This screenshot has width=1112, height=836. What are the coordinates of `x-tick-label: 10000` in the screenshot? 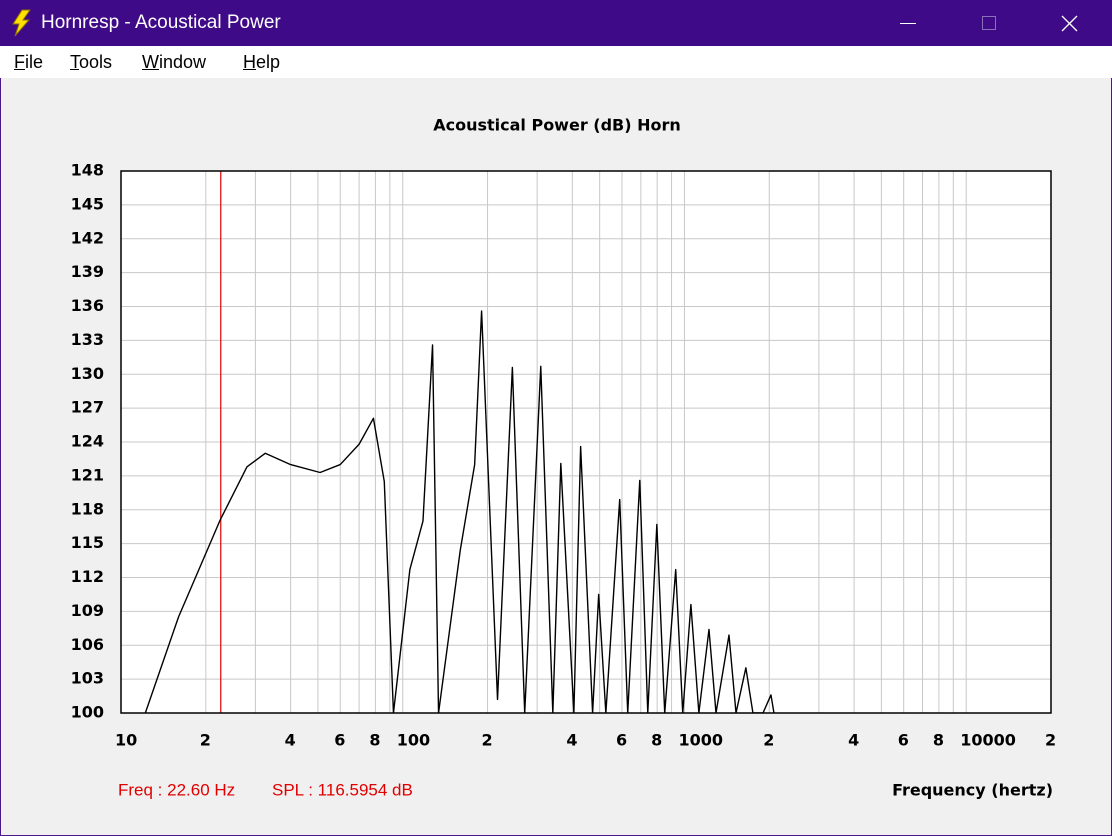 It's located at (988, 740).